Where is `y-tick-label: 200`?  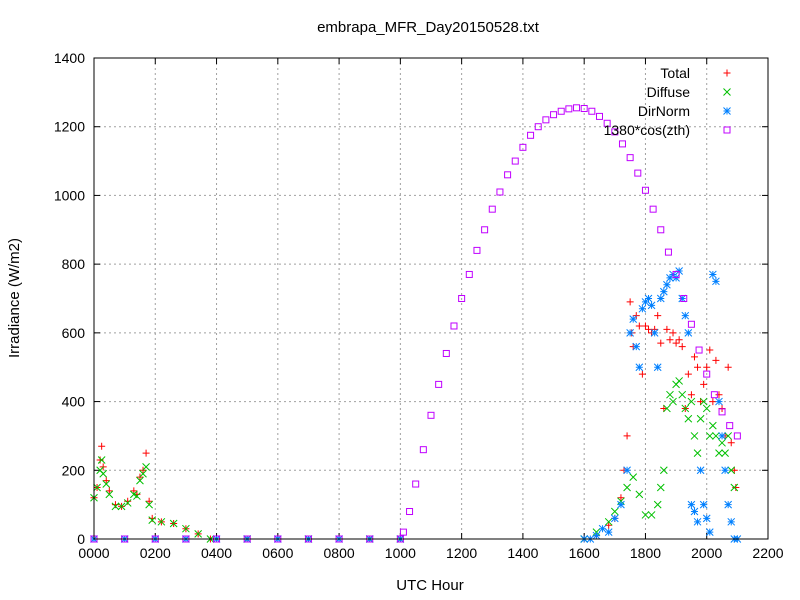
y-tick-label: 200 is located at coordinates (74, 470).